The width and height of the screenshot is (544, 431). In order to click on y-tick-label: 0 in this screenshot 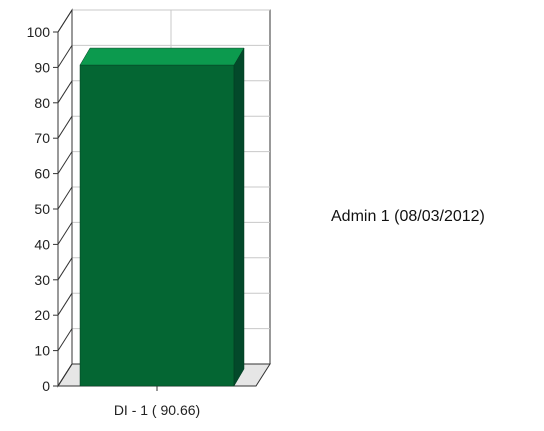, I will do `click(46, 386)`.